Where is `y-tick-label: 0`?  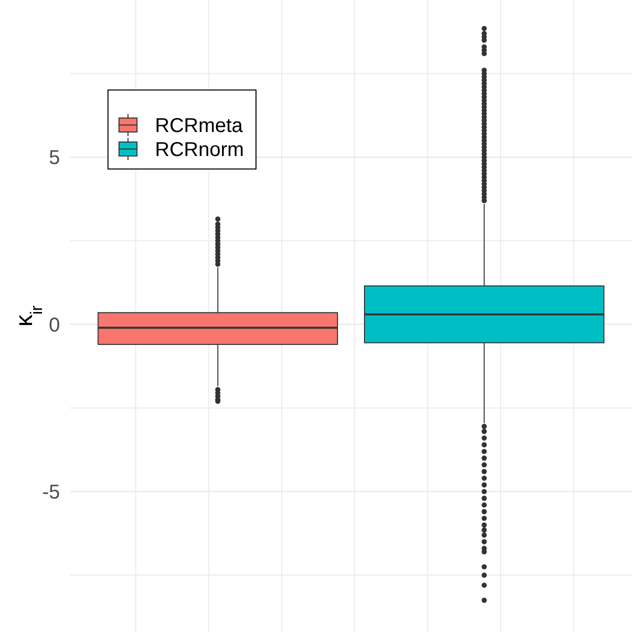 y-tick-label: 0 is located at coordinates (54, 325).